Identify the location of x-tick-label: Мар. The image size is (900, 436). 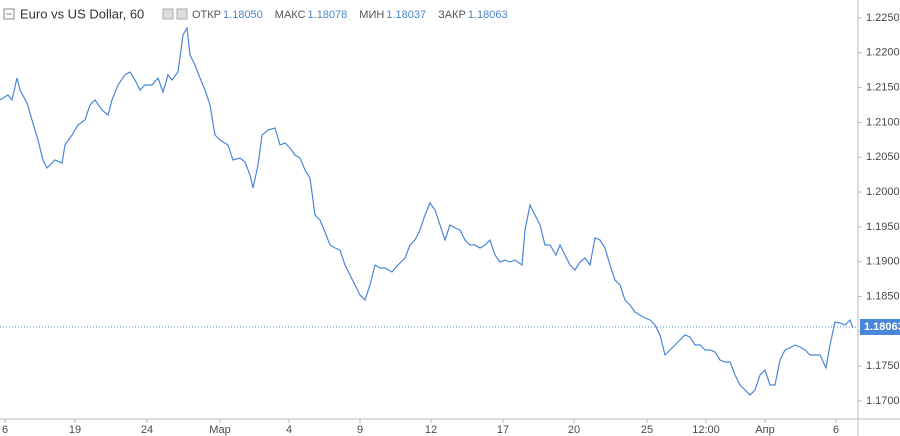
(220, 430).